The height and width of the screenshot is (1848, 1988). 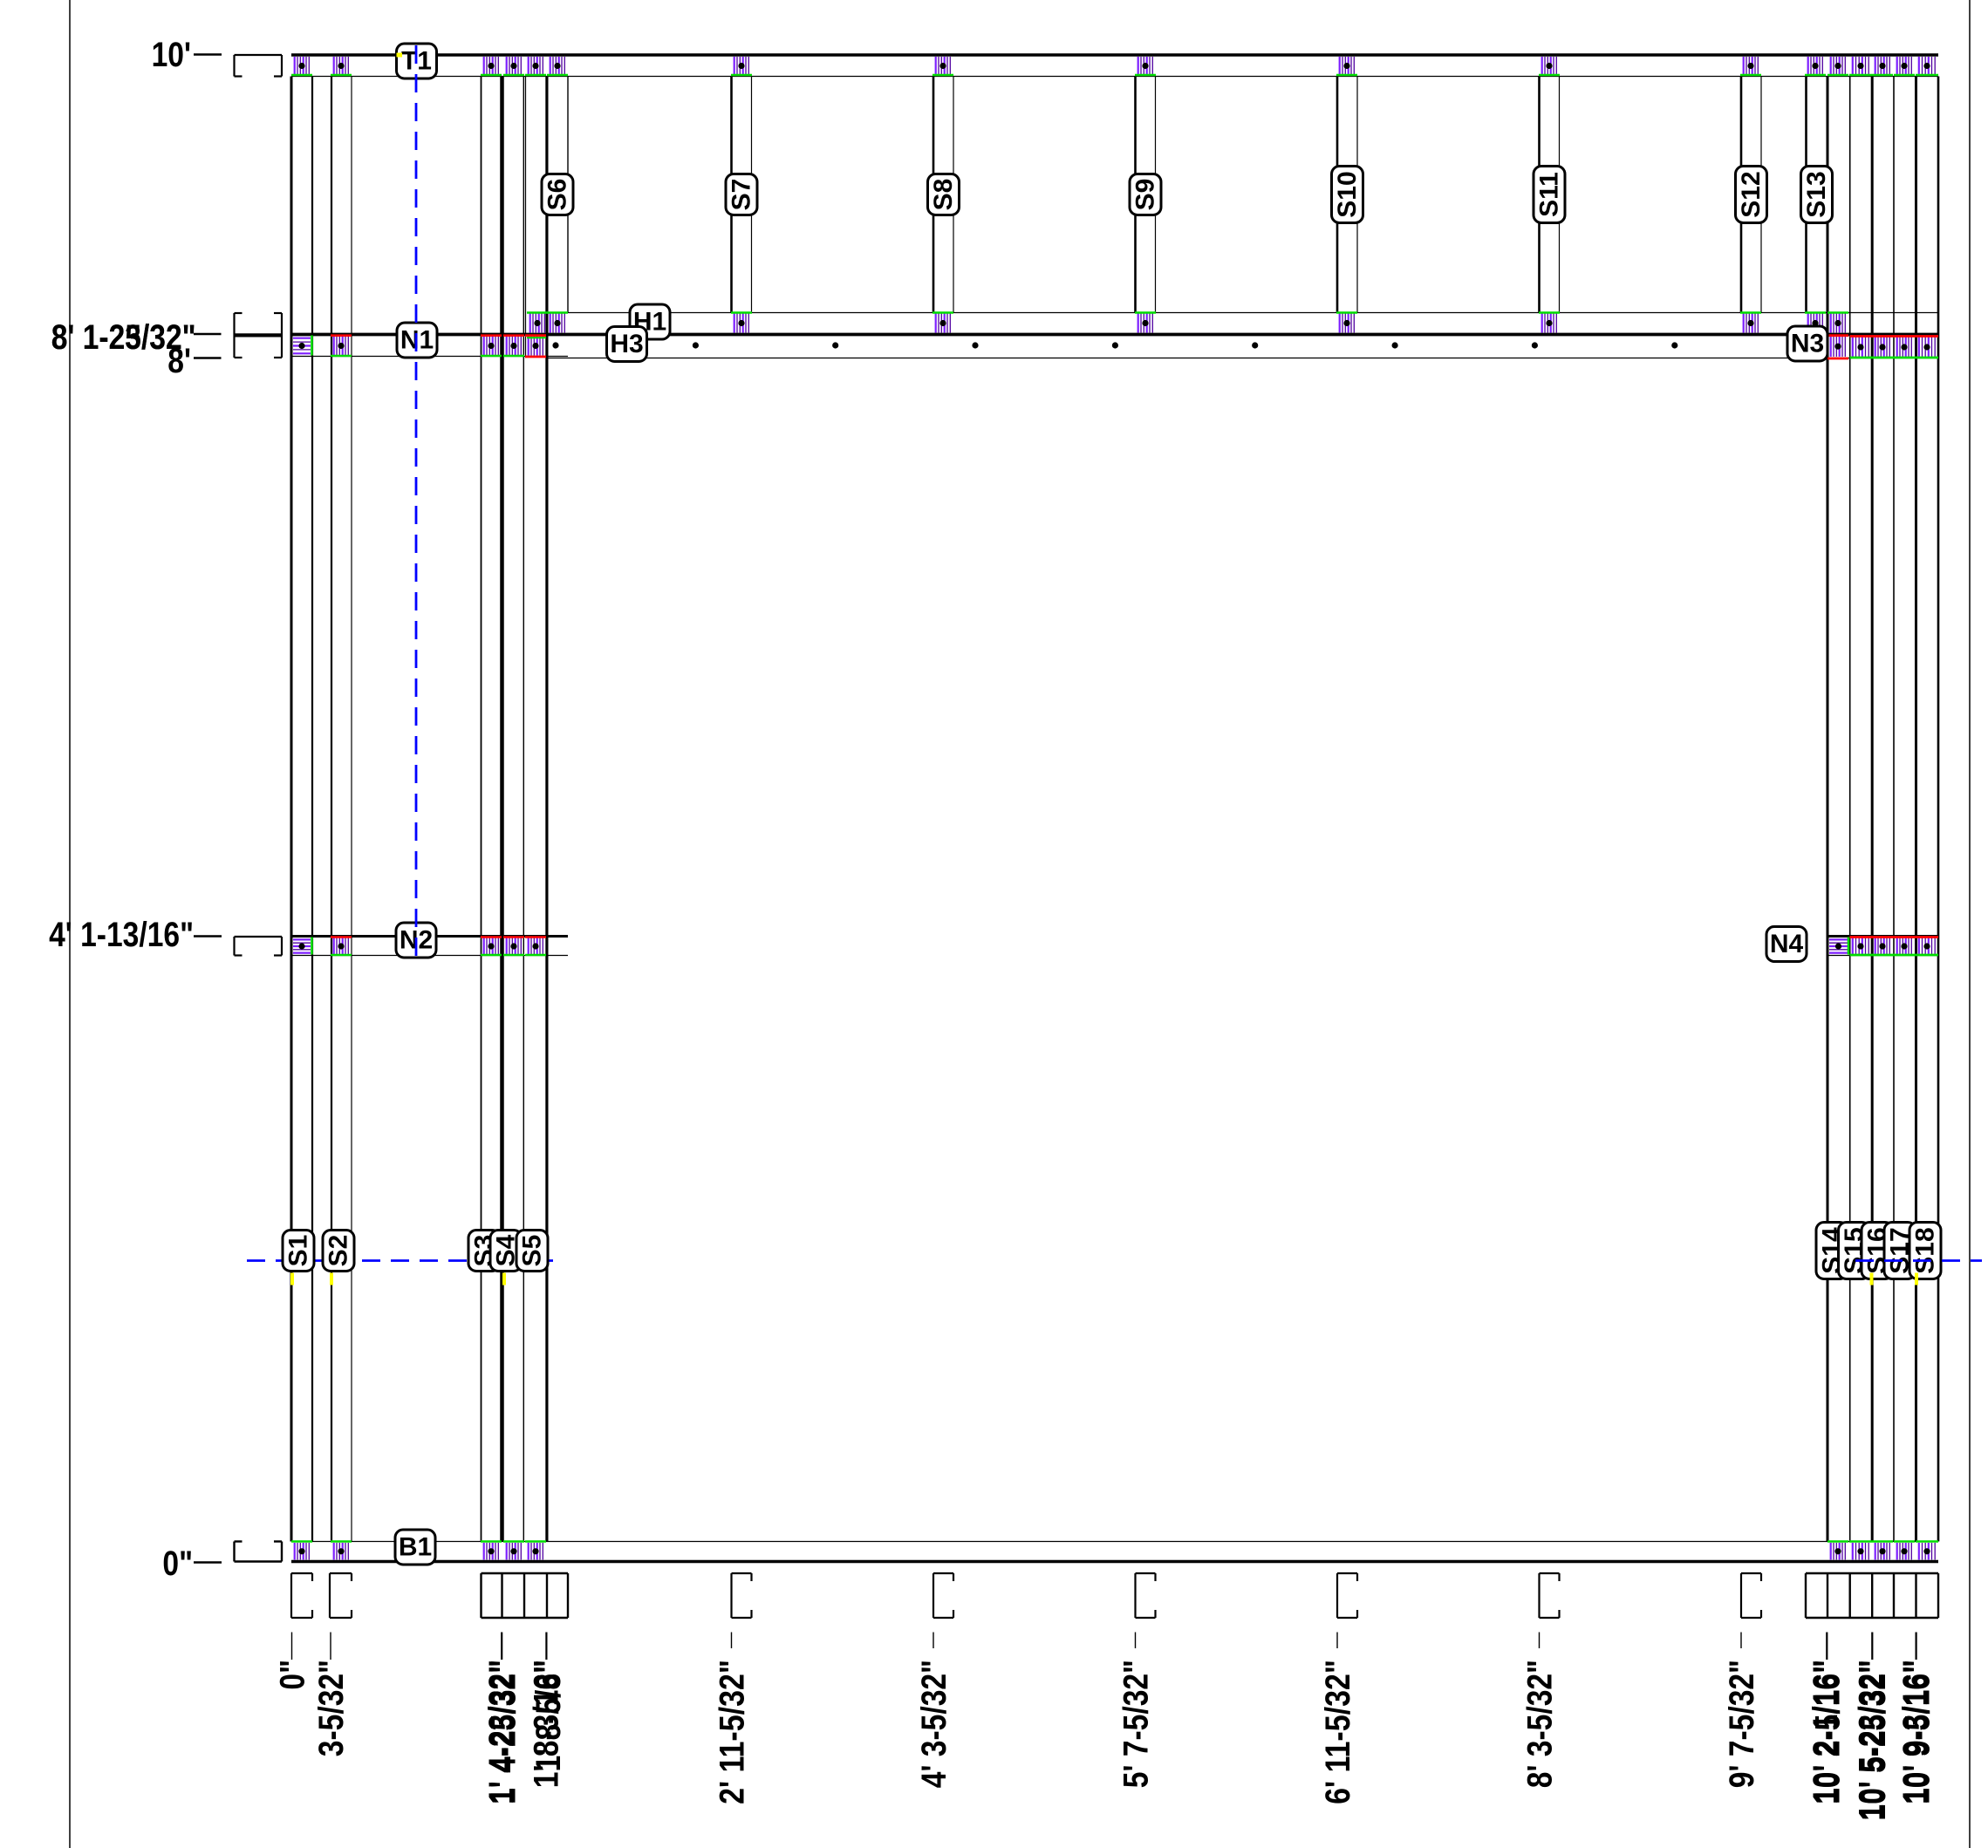 What do you see at coordinates (626, 344) in the screenshot?
I see `svg-text: H3` at bounding box center [626, 344].